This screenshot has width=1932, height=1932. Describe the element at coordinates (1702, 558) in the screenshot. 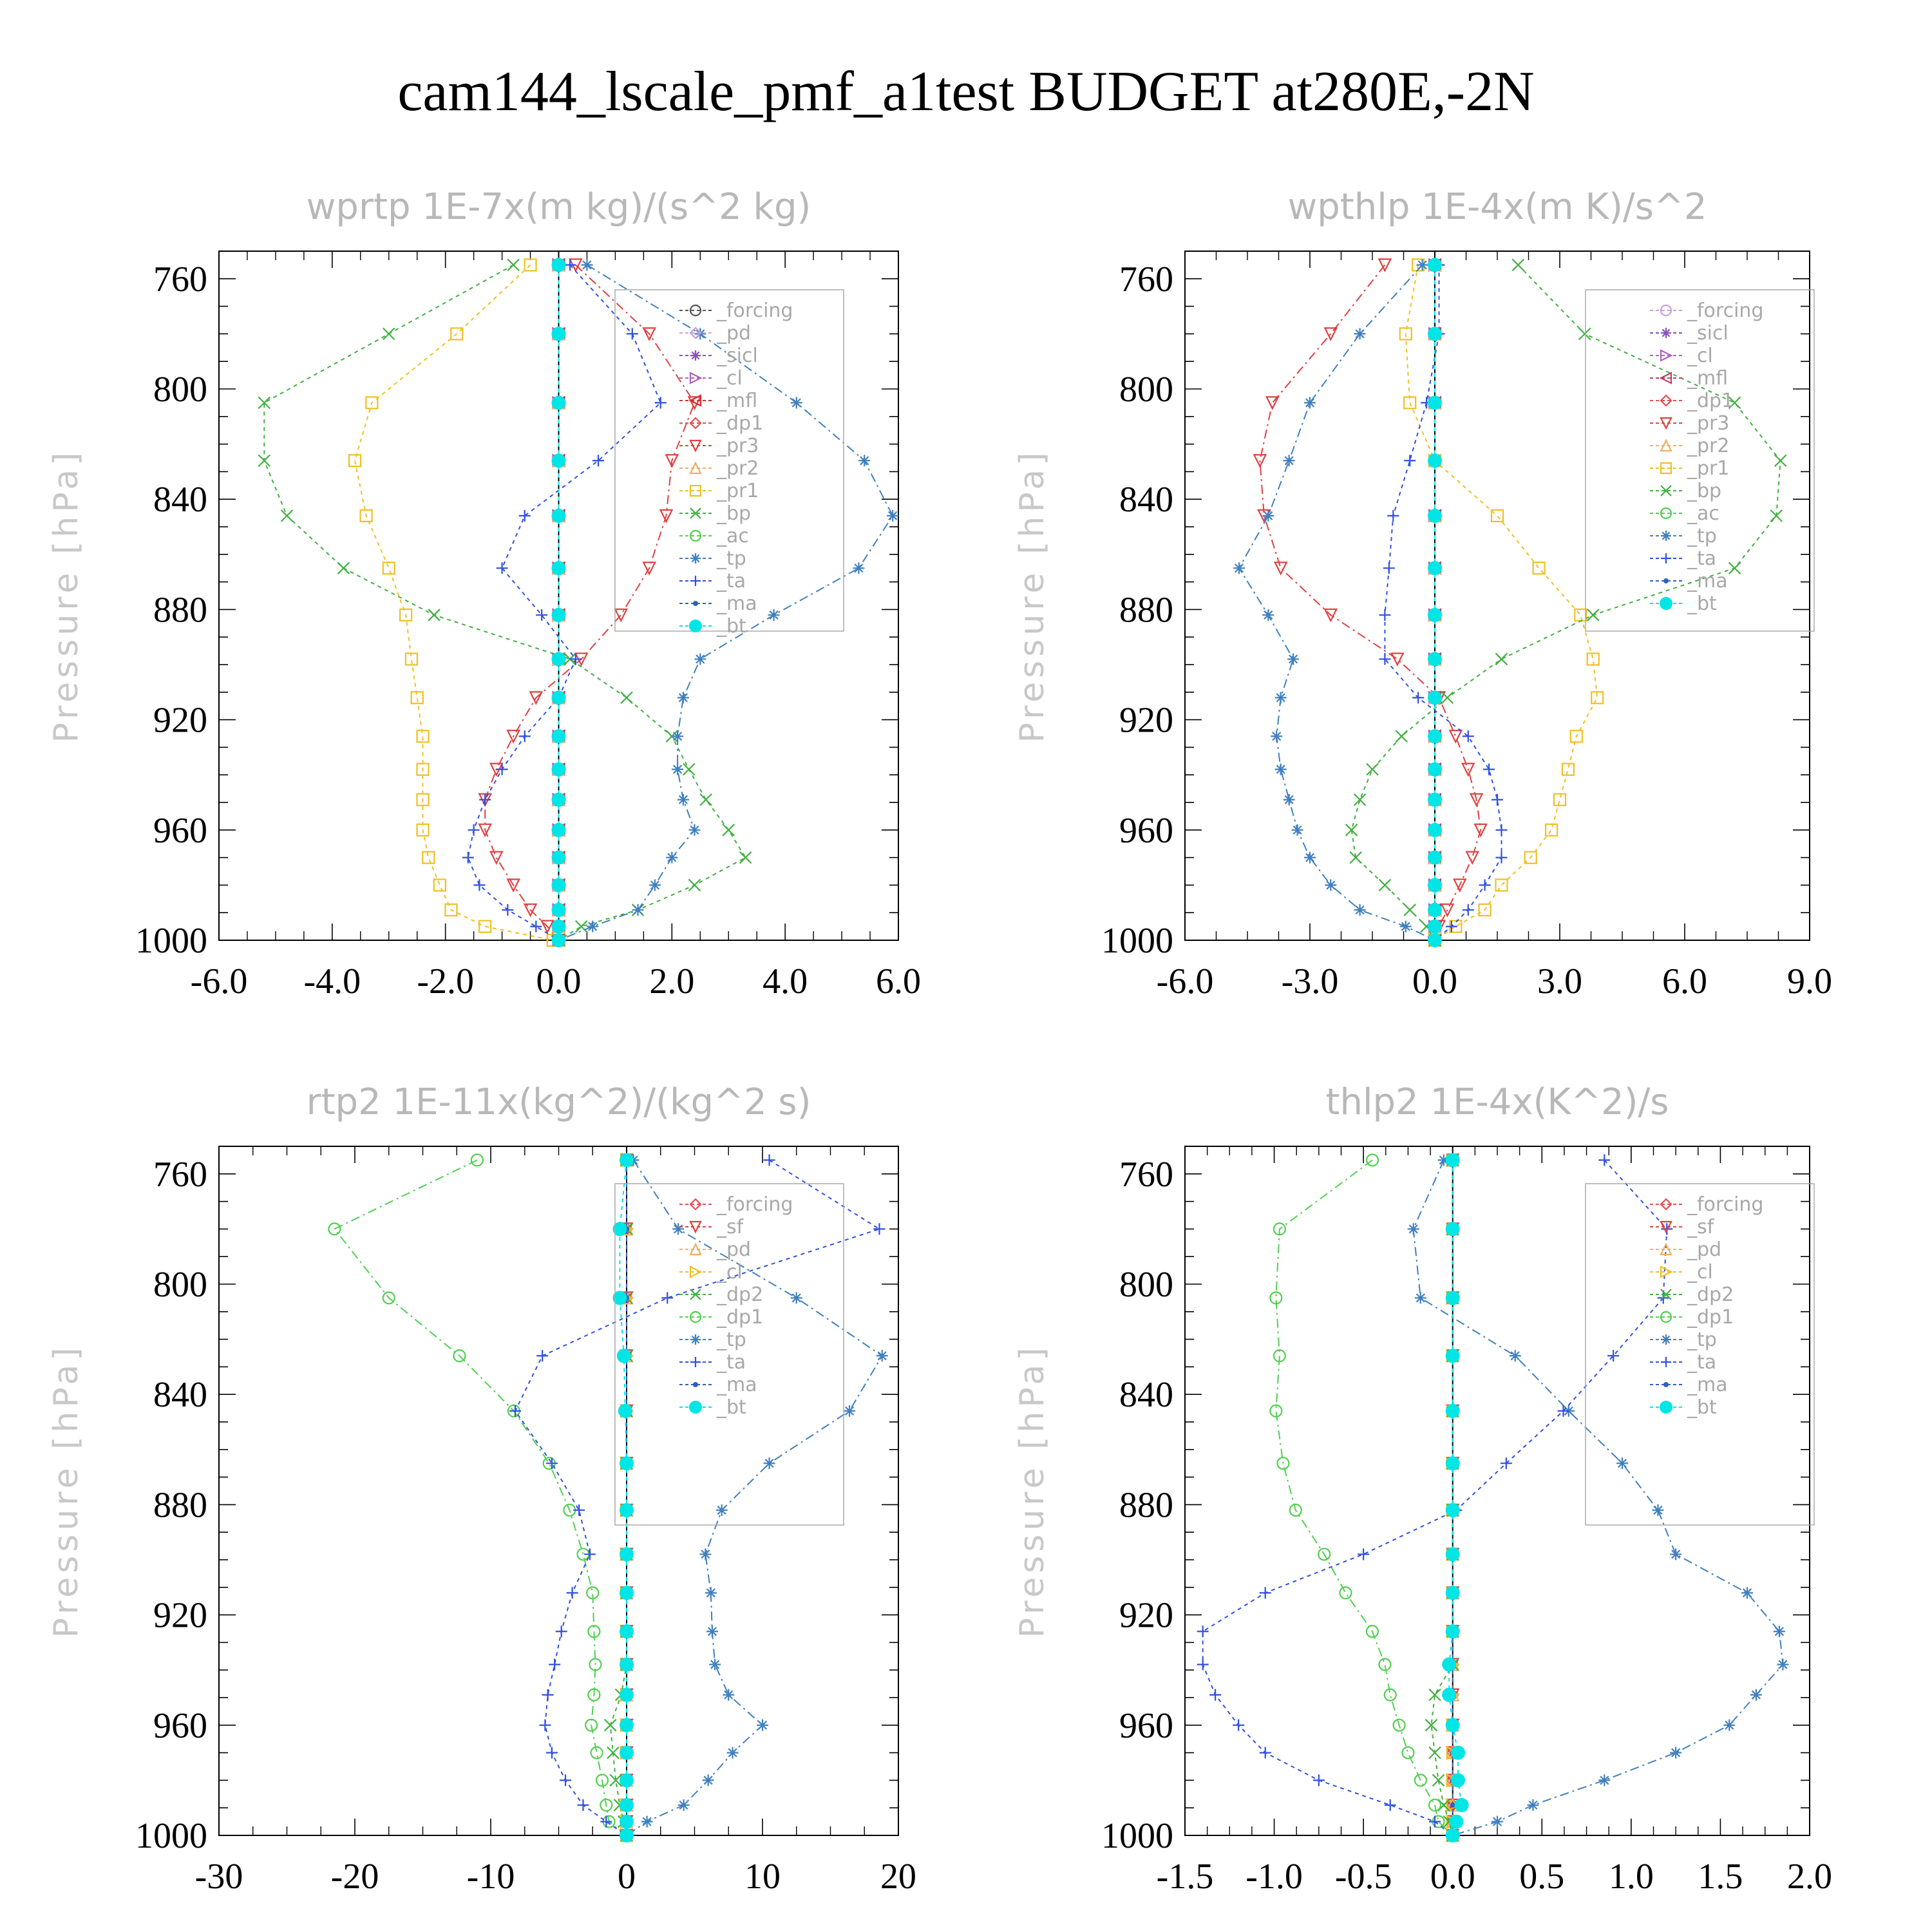

I see `legend-label: _ta` at that location.